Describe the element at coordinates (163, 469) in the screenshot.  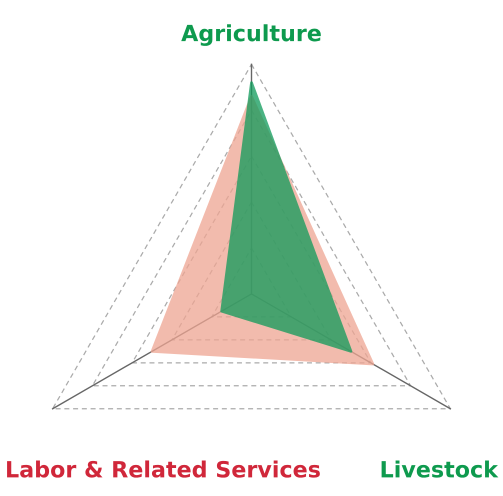
I see `spoke-label: Labor & Related Services` at that location.